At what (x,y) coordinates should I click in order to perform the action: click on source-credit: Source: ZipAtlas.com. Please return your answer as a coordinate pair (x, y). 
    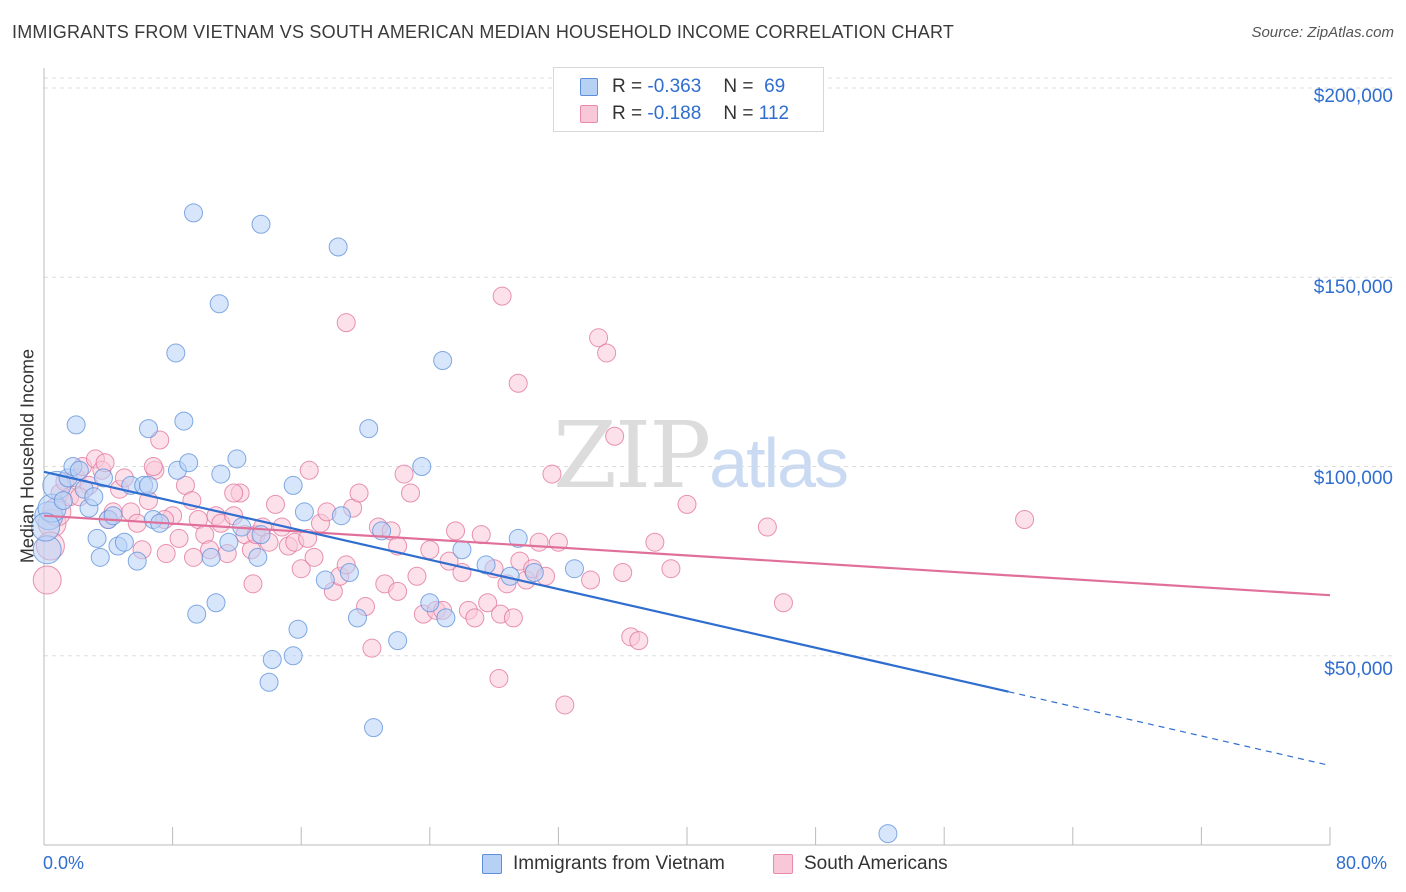
    Looking at the image, I should click on (1322, 32).